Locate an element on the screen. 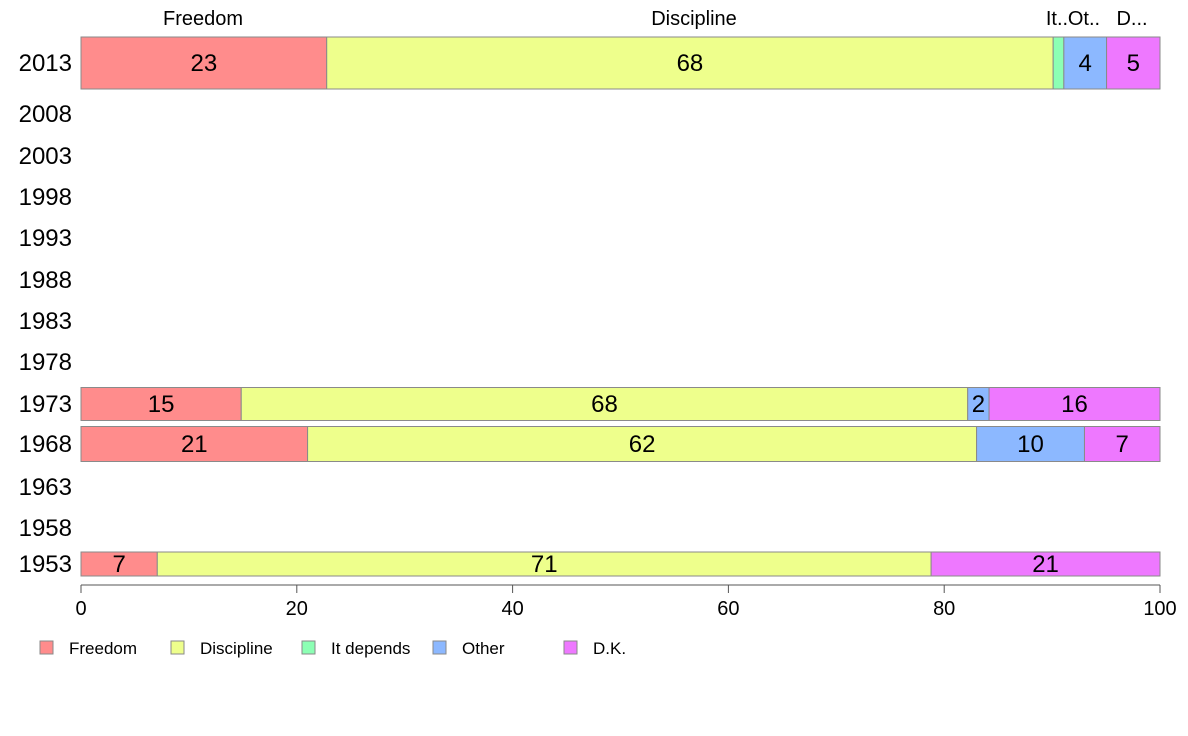 The image size is (1188, 736). segment-label-1953-0: 7 is located at coordinates (118, 564).